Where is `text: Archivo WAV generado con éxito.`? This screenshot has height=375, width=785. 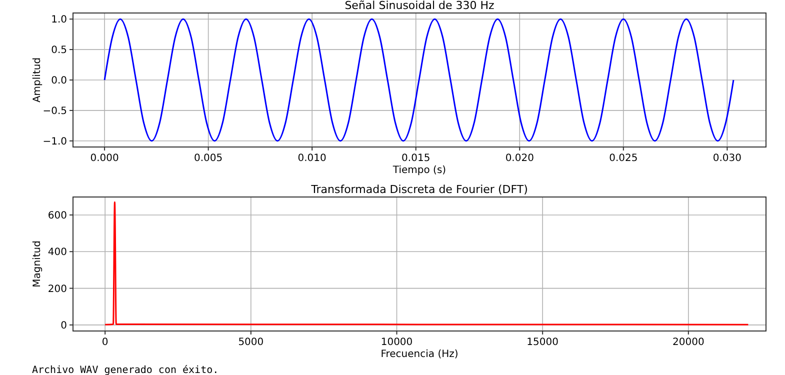 text: Archivo WAV generado con éxito. is located at coordinates (125, 370).